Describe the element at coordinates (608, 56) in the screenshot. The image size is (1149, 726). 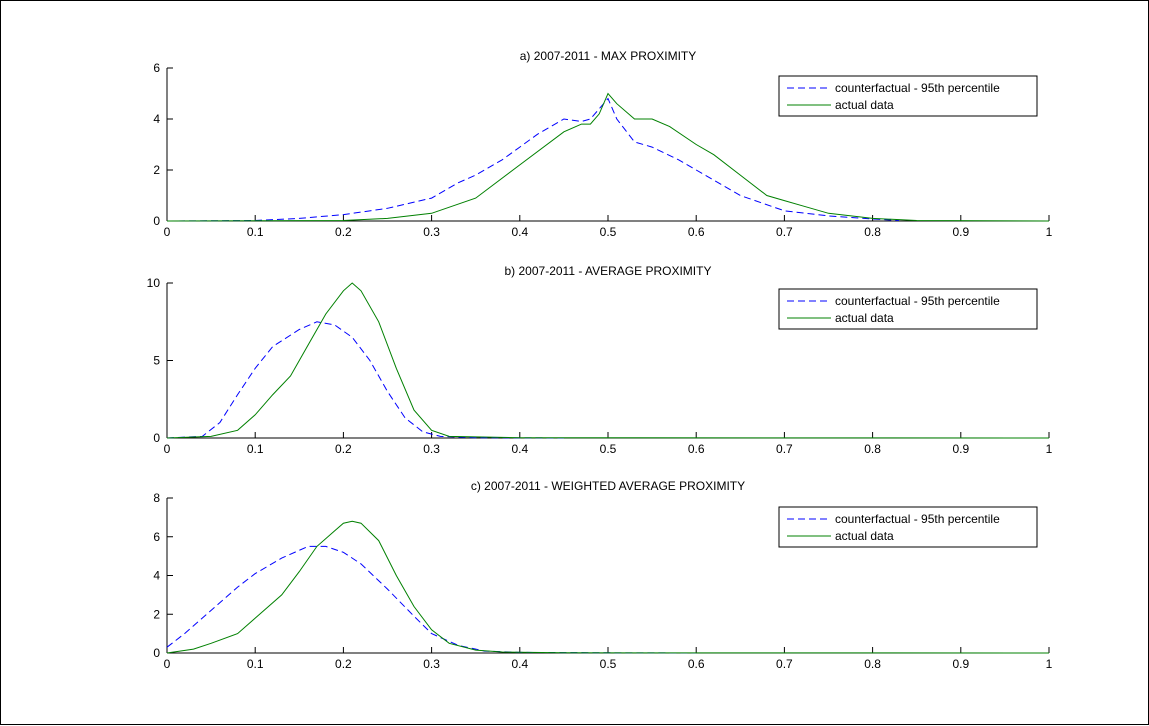
I see `chart-title: a) 2007-2011 - MAX PROXIMITY` at that location.